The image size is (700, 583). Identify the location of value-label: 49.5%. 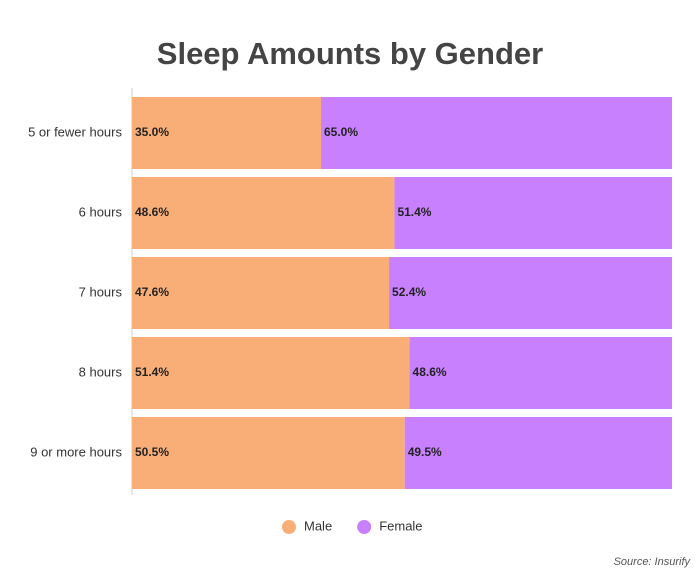
(425, 452).